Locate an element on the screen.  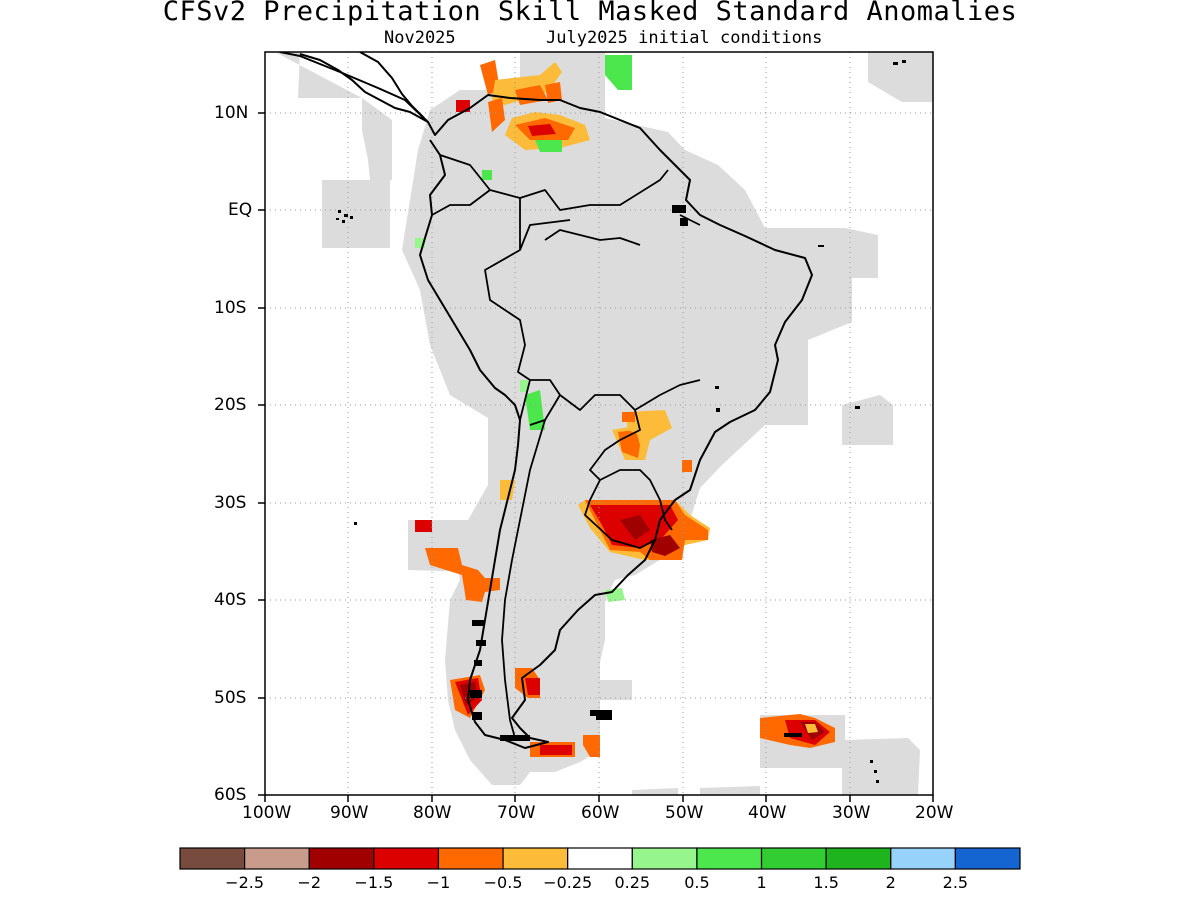
lat-tick-label: 20S is located at coordinates (230, 405).